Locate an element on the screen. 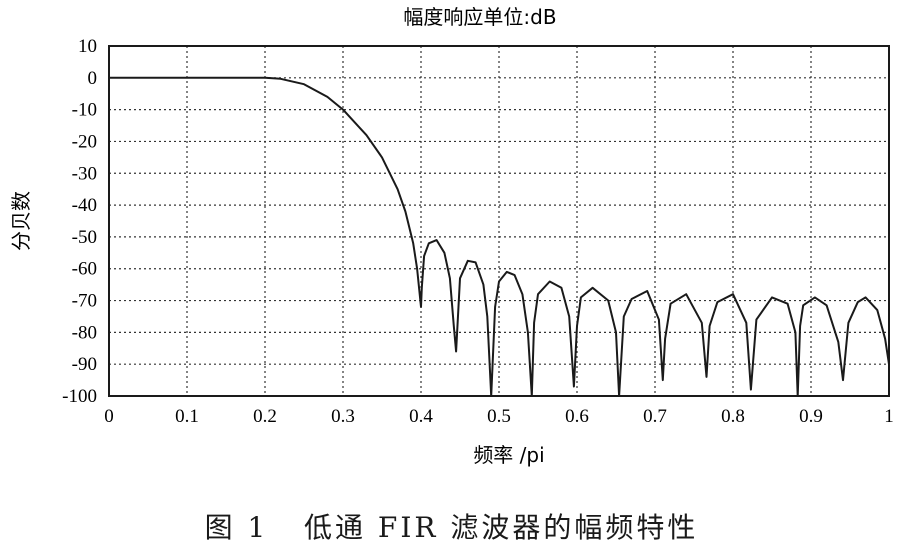 The width and height of the screenshot is (903, 555). y-tick-label: -50 is located at coordinates (84, 237).